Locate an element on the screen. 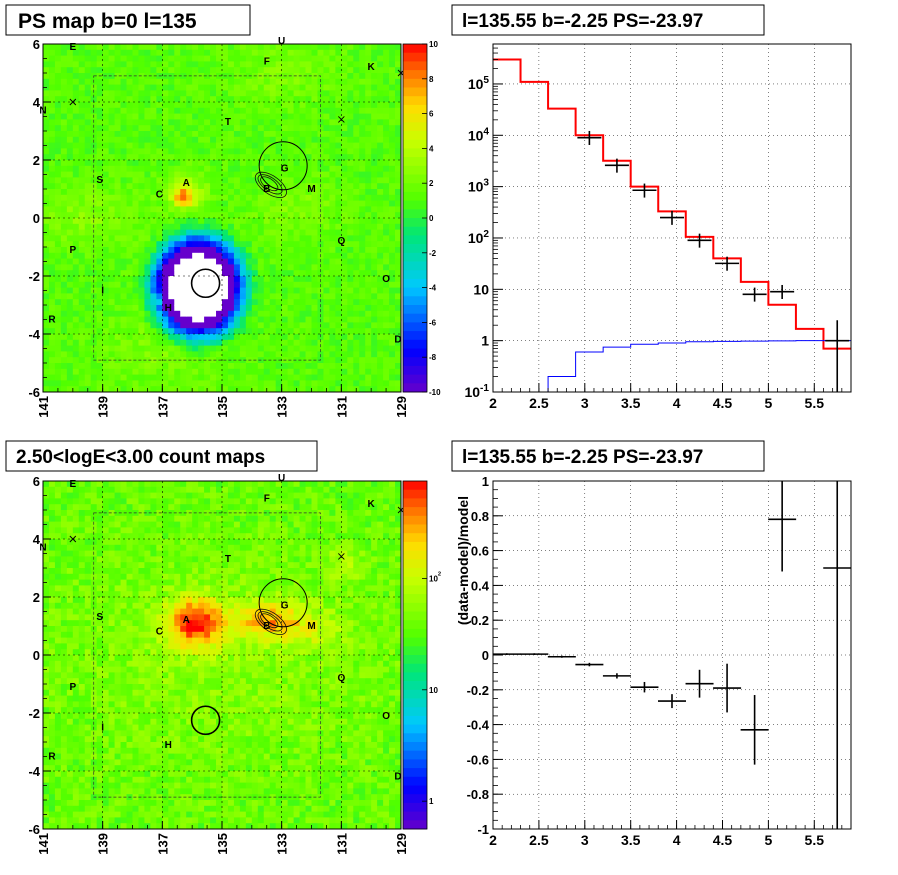  colorbar-tick-label: -8 is located at coordinates (433, 357).